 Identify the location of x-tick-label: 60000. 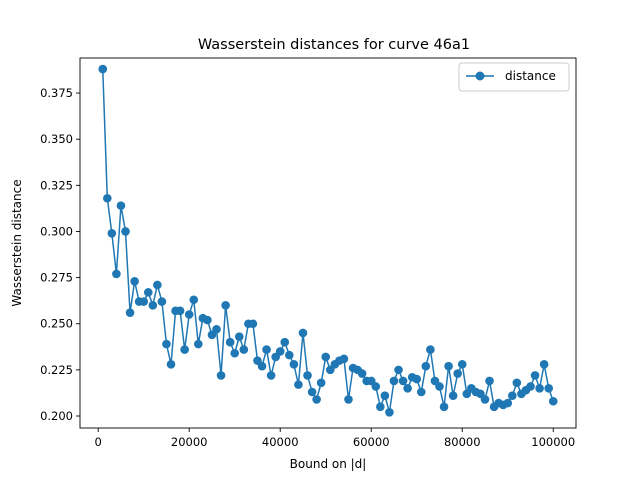
(371, 442).